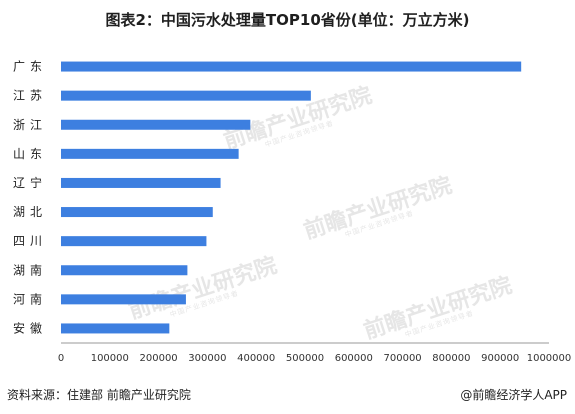 The height and width of the screenshot is (414, 575). Describe the element at coordinates (30, 67) in the screenshot. I see `category-label-1: 广东` at that location.